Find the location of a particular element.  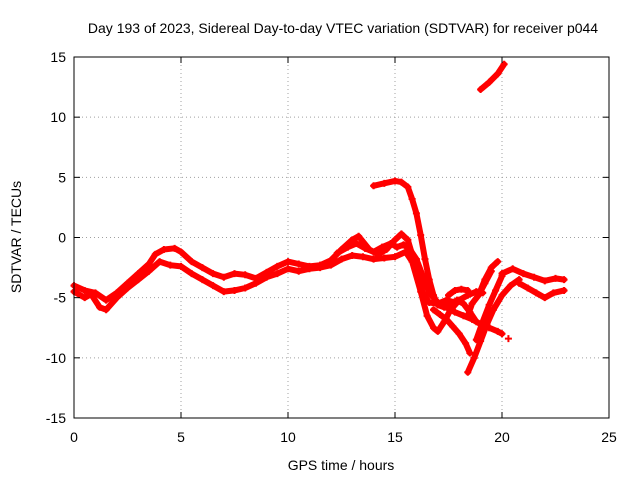

series-top-segment is located at coordinates (492, 76).